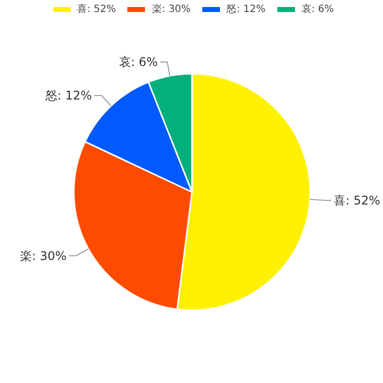  Describe the element at coordinates (357, 200) in the screenshot. I see `slice-label: 喜: 52%` at that location.